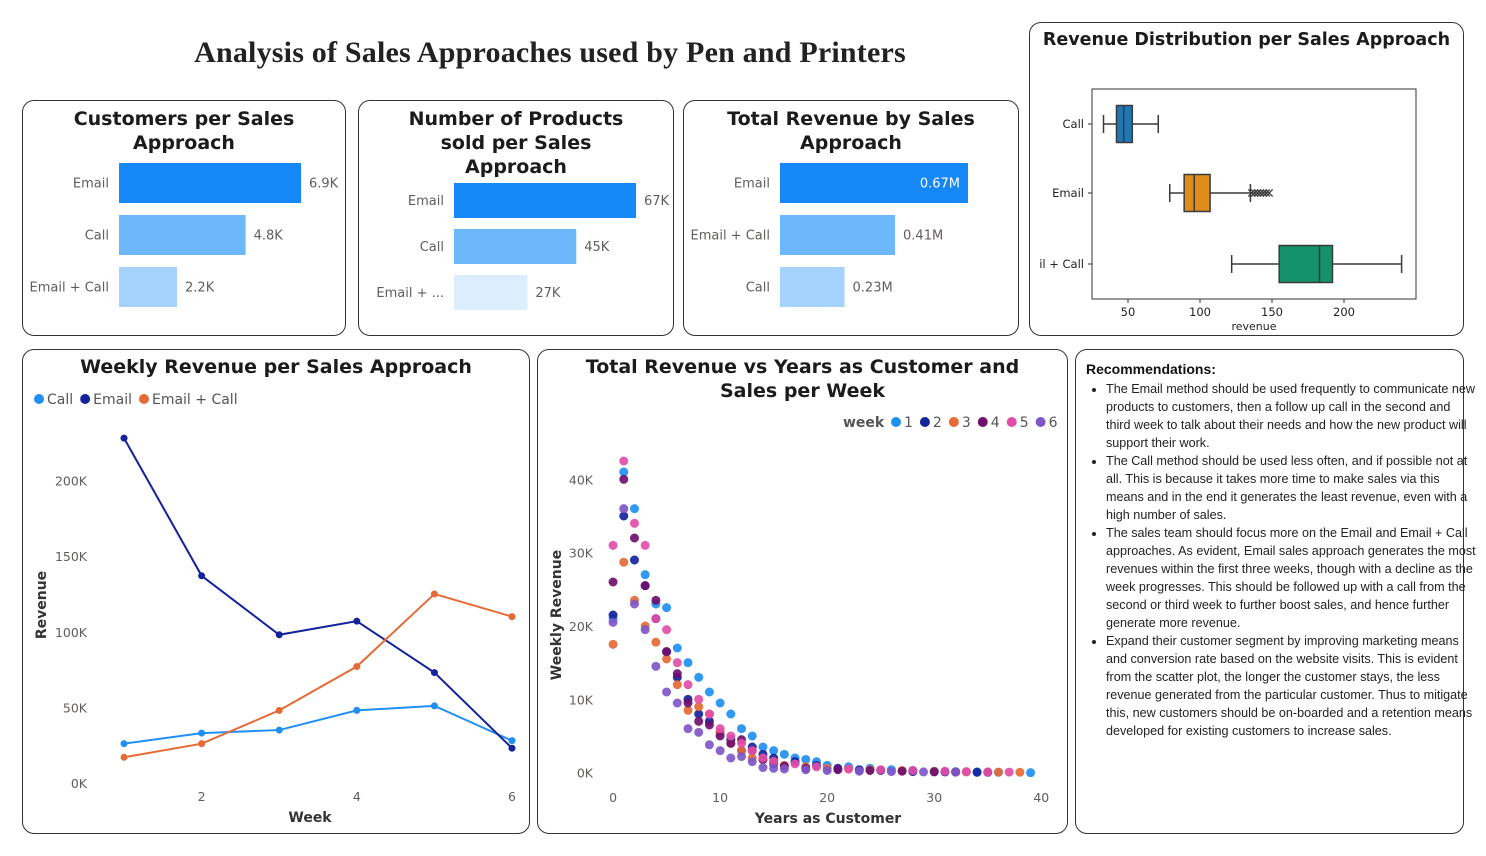 This screenshot has height=856, width=1486. What do you see at coordinates (548, 293) in the screenshot?
I see `bar-value-label: 27K` at bounding box center [548, 293].